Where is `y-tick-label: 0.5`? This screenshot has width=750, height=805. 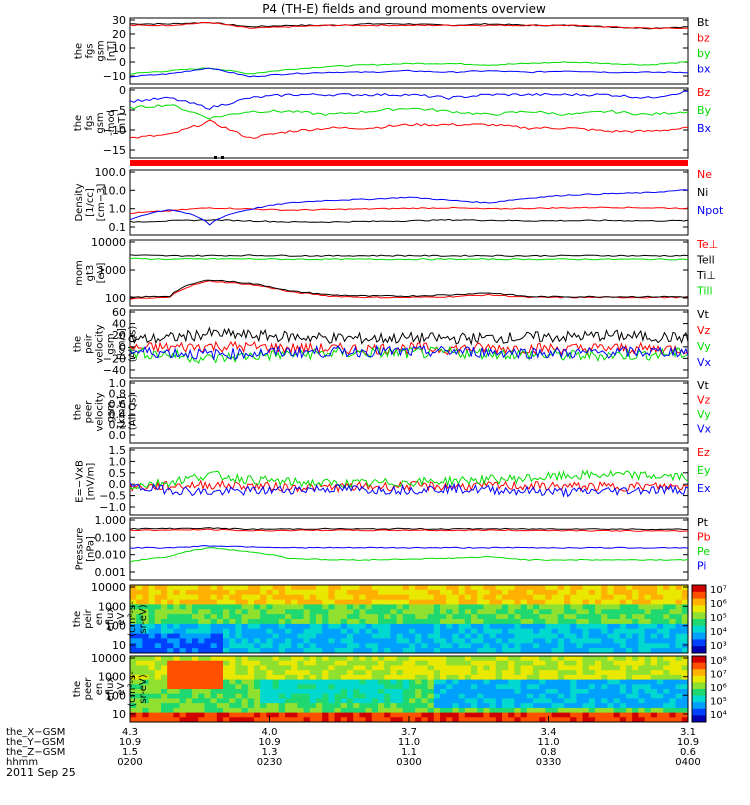
y-tick-label: 0.5 is located at coordinates (118, 473).